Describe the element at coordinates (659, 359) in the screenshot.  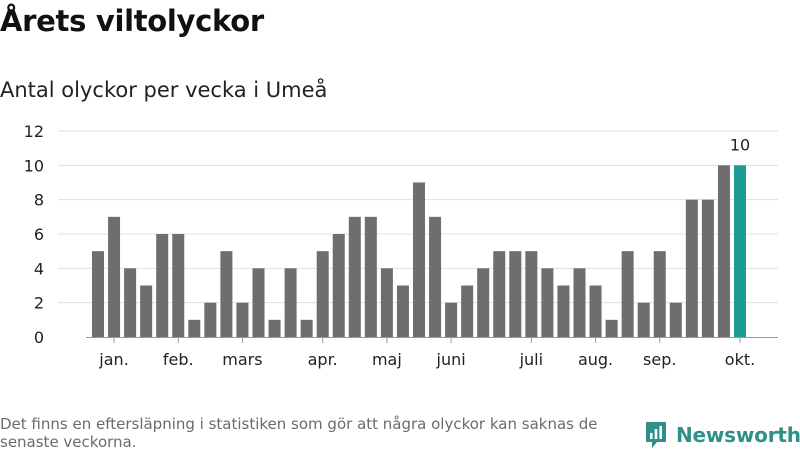
I see `x-tick-label: sep.` at that location.